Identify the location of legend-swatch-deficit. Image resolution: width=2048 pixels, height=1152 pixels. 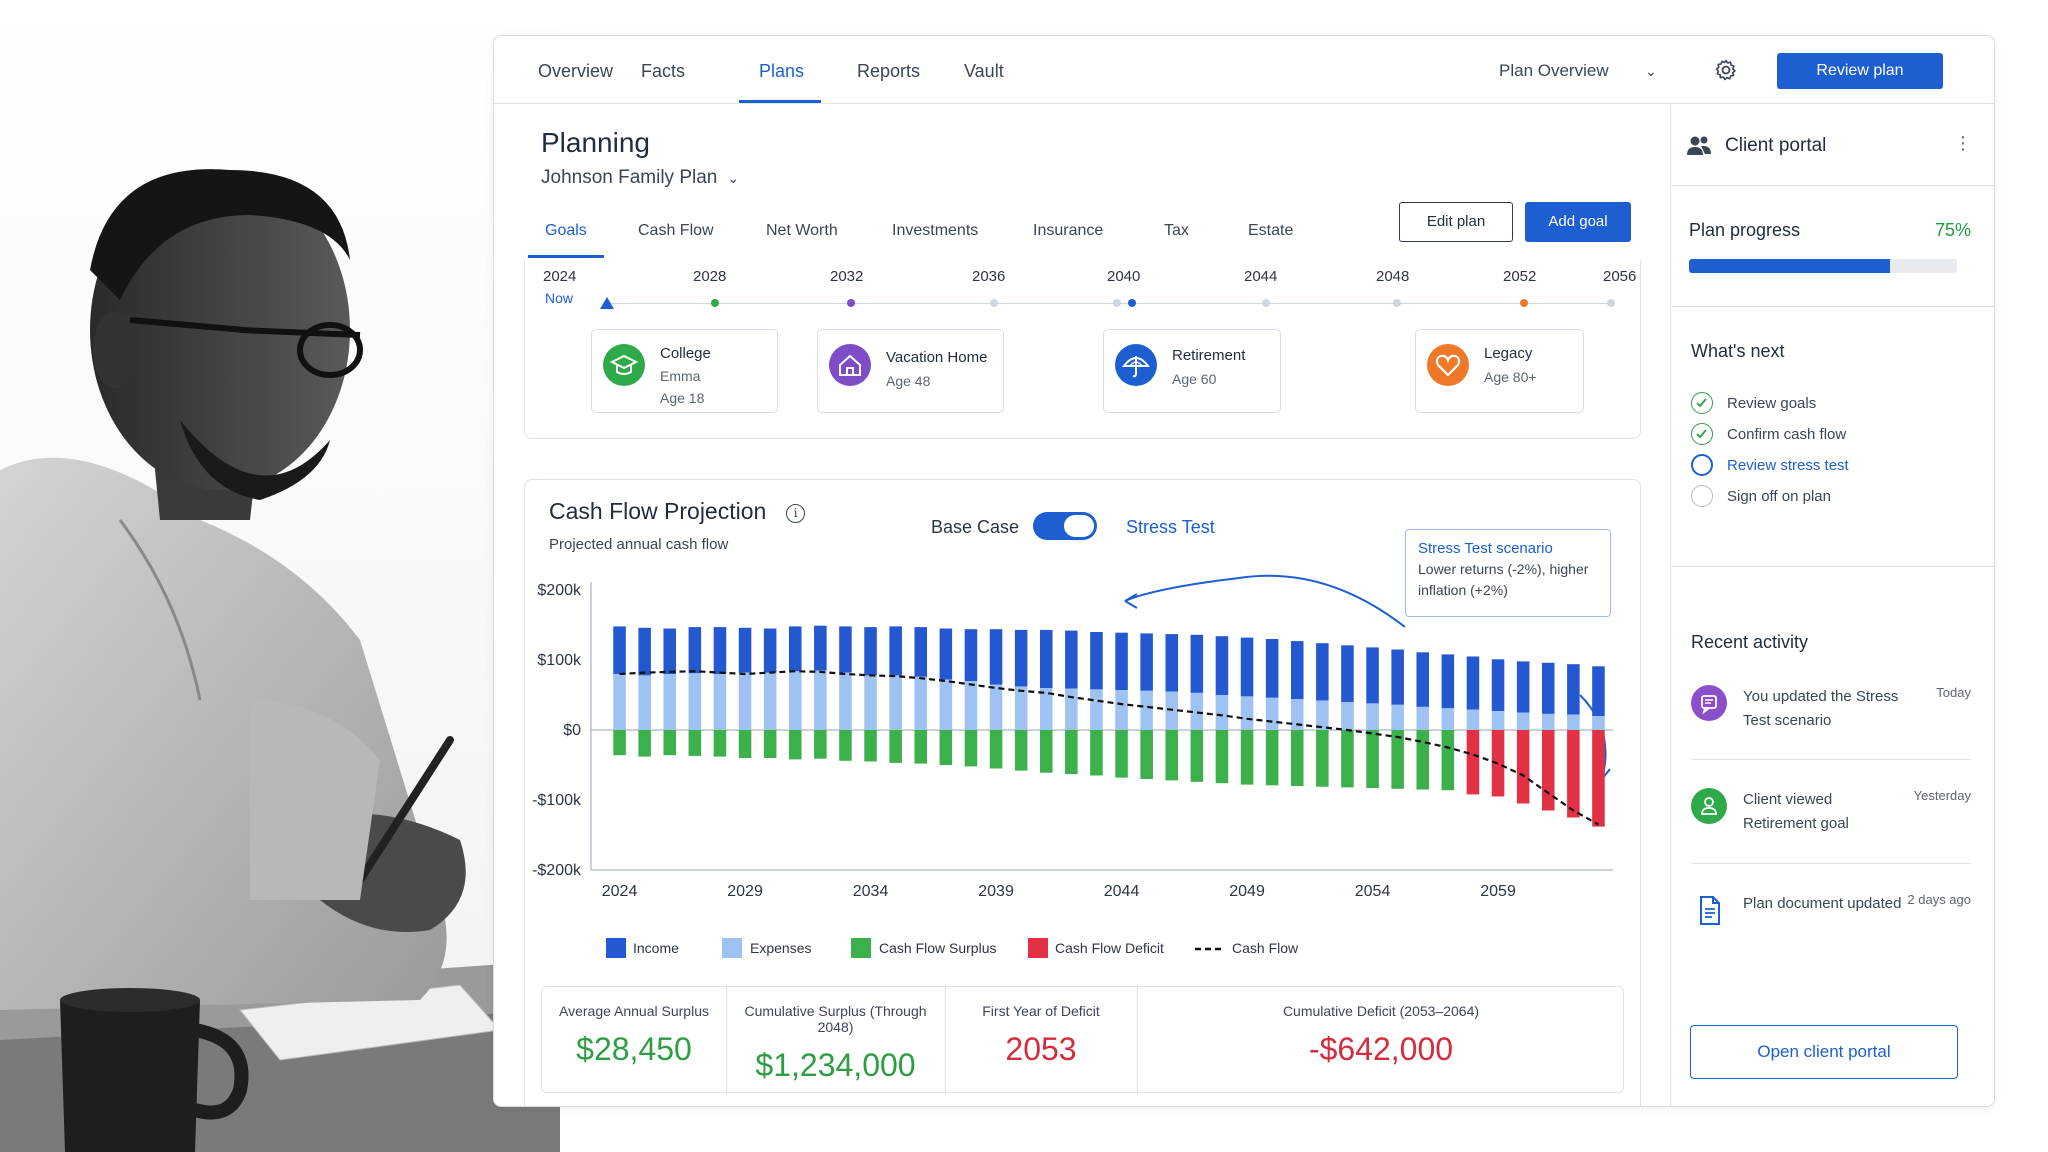
(1038, 948).